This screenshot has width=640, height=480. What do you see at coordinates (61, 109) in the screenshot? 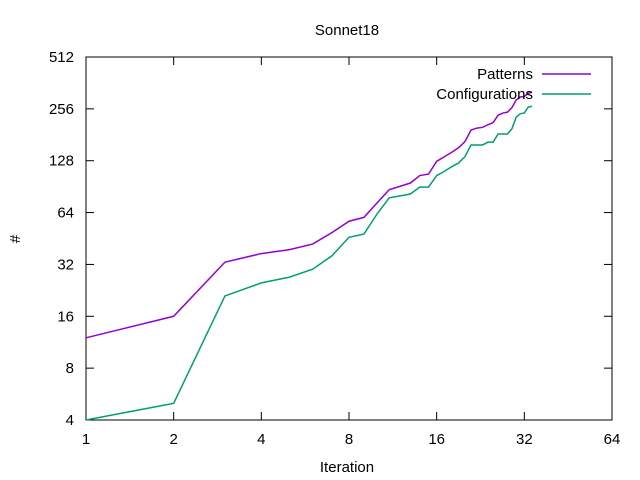
I see `y-tick-label: 256` at bounding box center [61, 109].